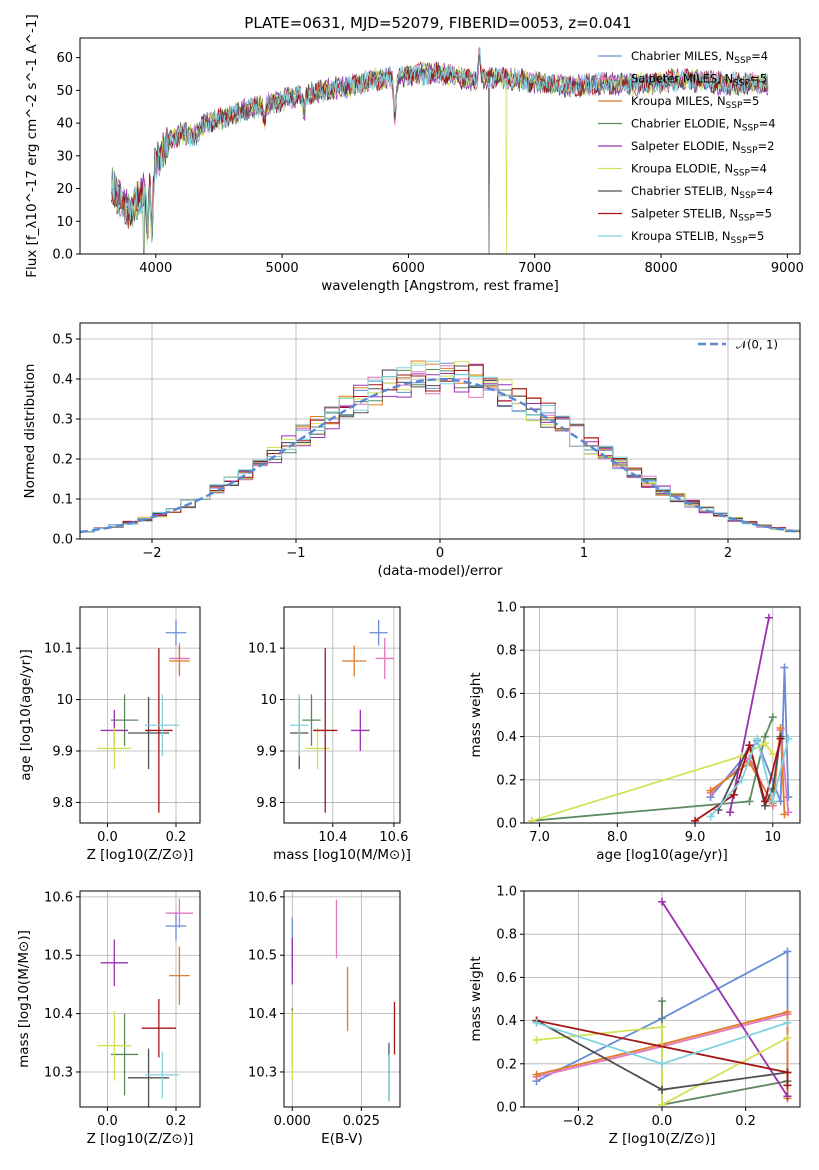 Image resolution: width=819 pixels, height=1170 pixels. I want to click on plot-area-mass_vs_EBV, so click(343, 1000).